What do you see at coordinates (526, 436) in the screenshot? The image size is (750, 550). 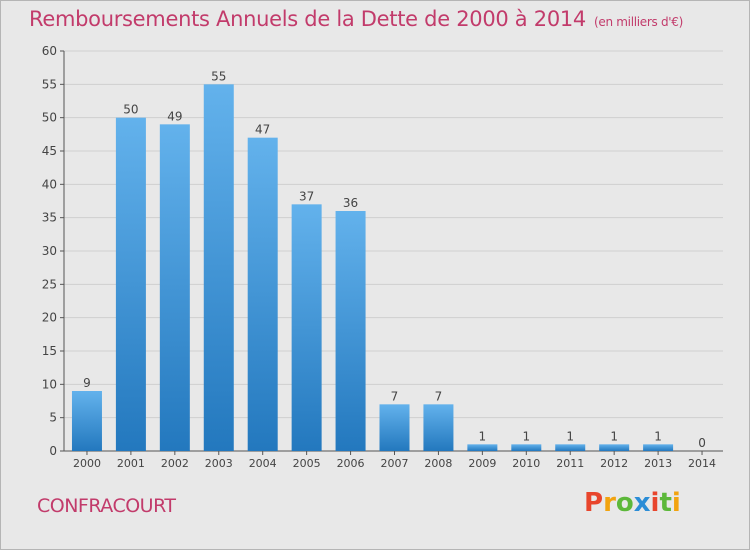 I see `value-label-2010: 1` at bounding box center [526, 436].